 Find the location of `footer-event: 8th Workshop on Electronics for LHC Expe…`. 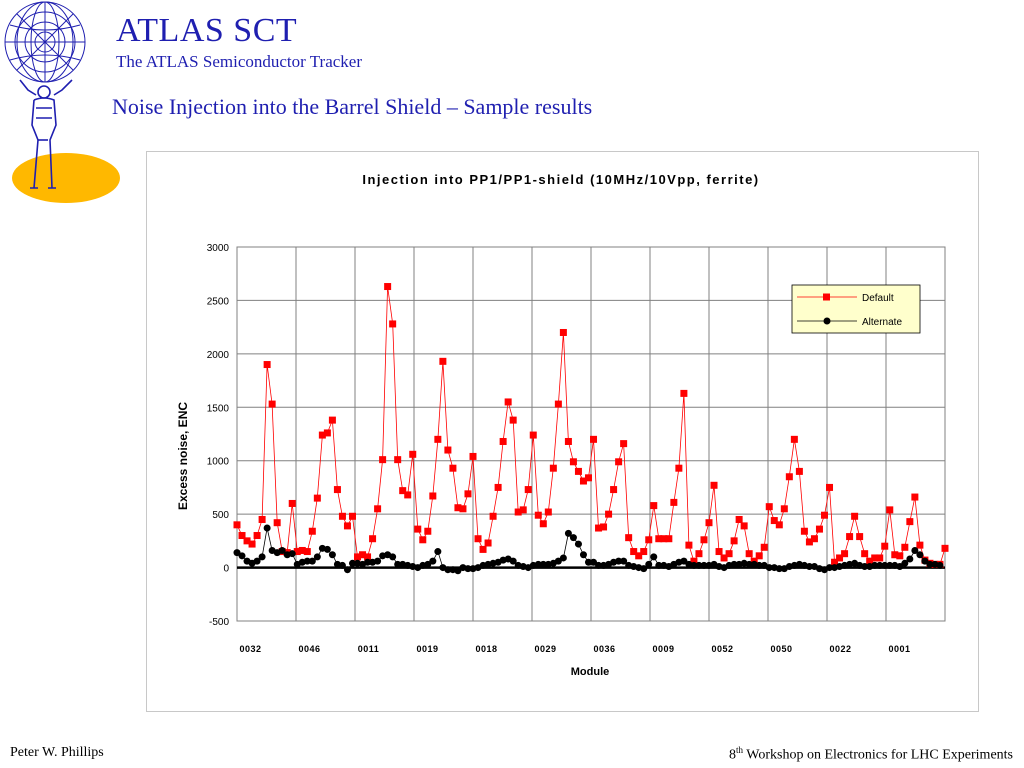

footer-event: 8th Workshop on Electronics for LHC Expe… is located at coordinates (871, 754).